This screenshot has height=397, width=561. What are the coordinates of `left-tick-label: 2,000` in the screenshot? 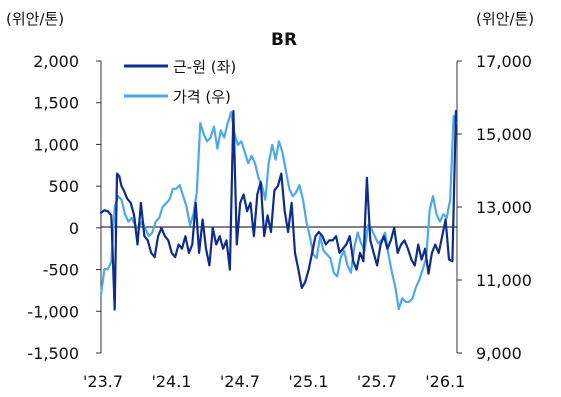 It's located at (56, 61).